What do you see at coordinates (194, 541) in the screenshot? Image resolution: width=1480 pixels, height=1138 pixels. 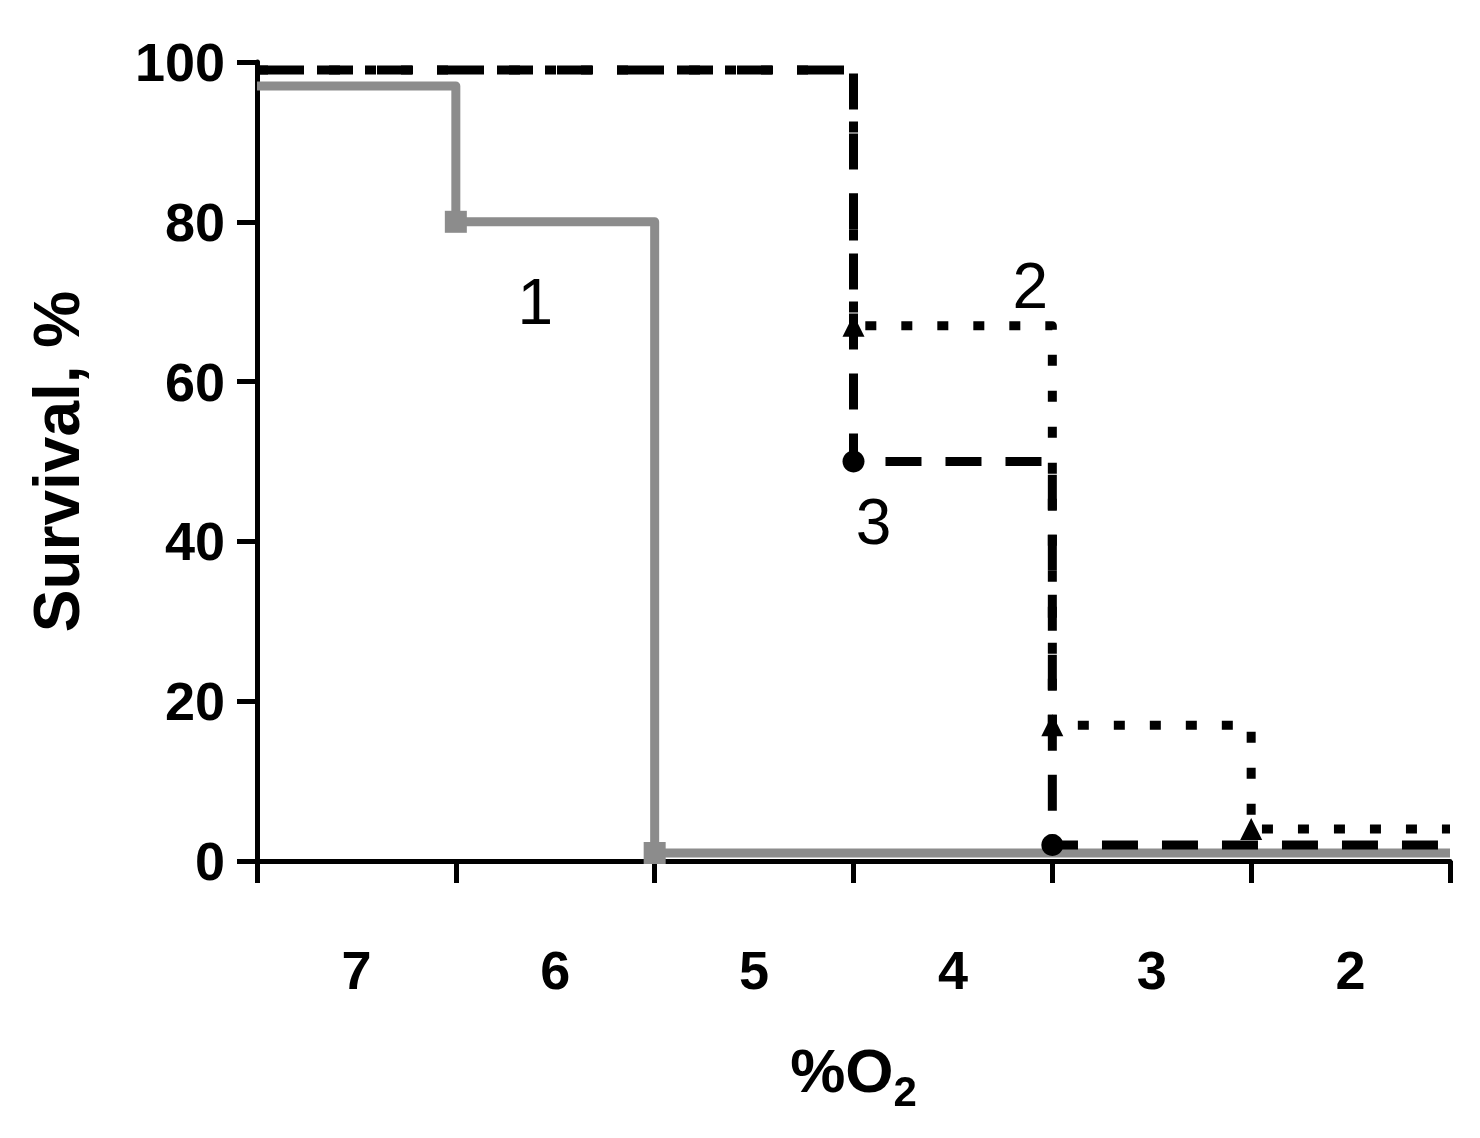 I see `y-tick-label: 40` at bounding box center [194, 541].